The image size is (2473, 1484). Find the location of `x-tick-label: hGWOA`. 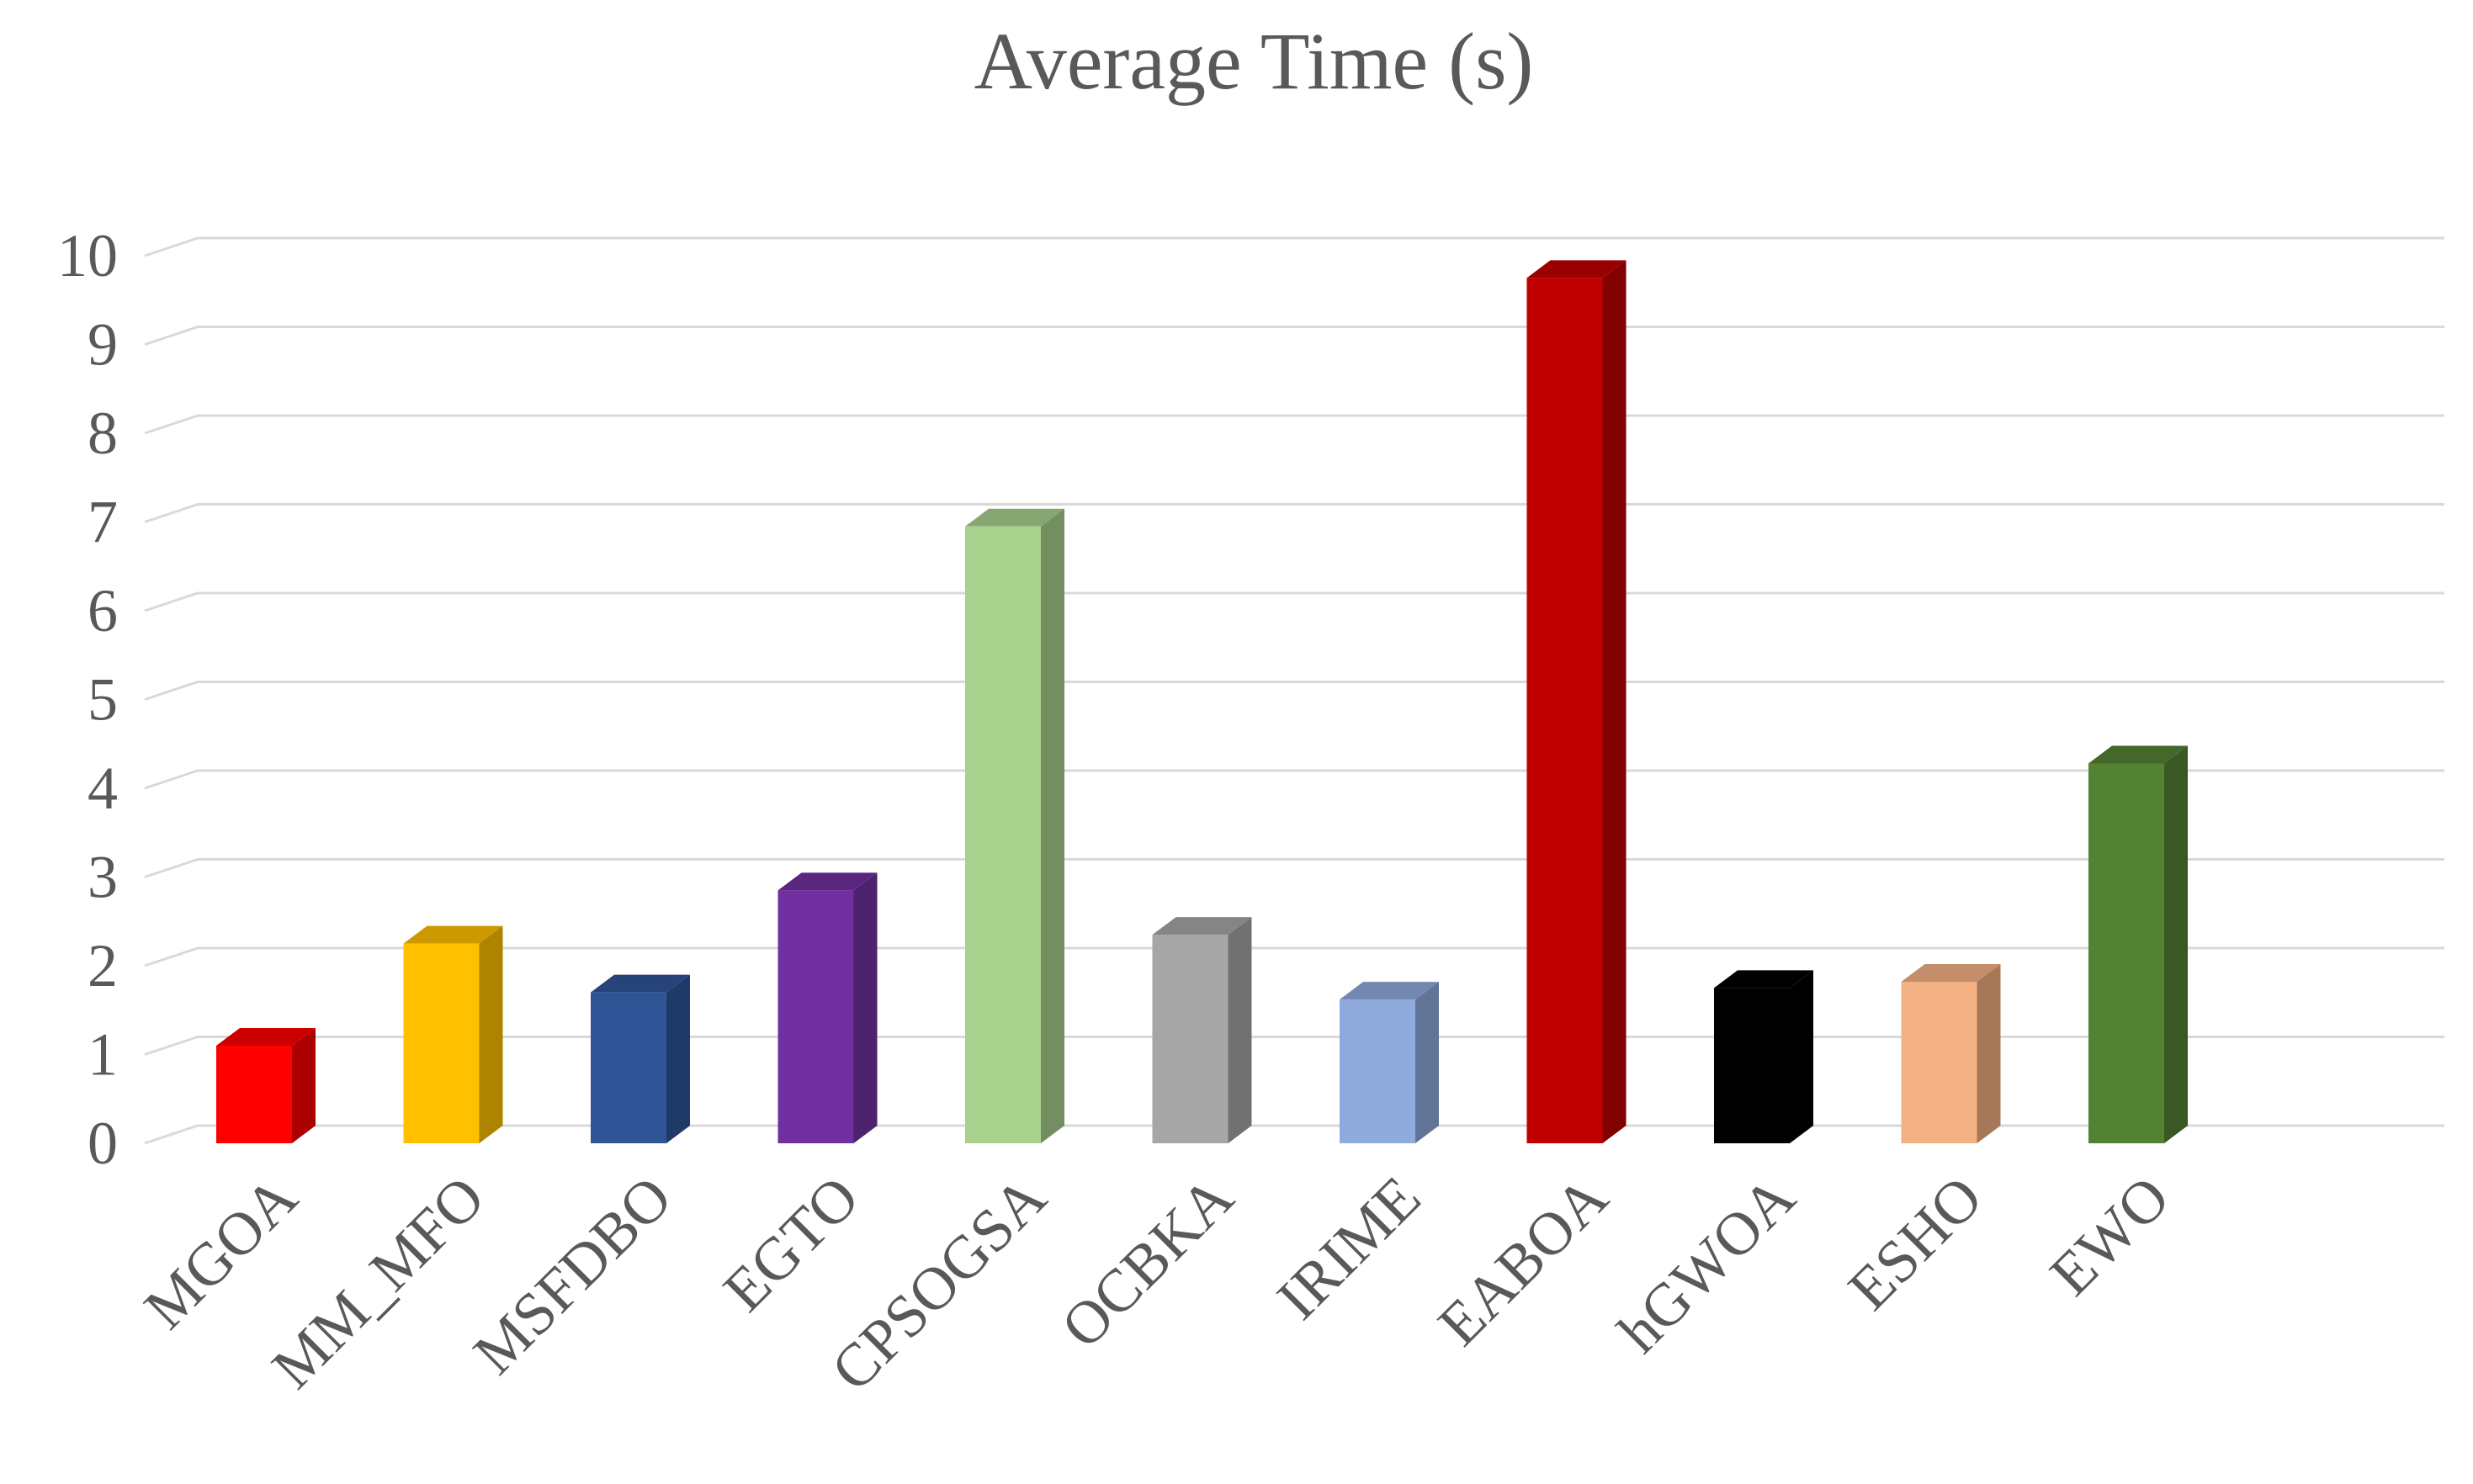

x-tick-label: hGWOA is located at coordinates (1706, 1264).